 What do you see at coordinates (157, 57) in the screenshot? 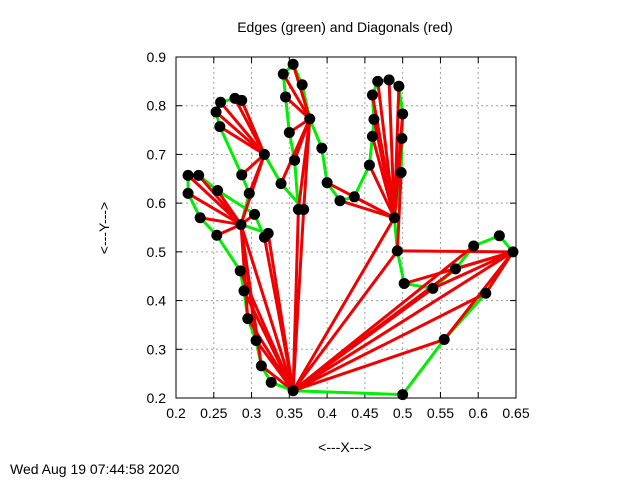
I see `y-tick-label: 0.9` at bounding box center [157, 57].